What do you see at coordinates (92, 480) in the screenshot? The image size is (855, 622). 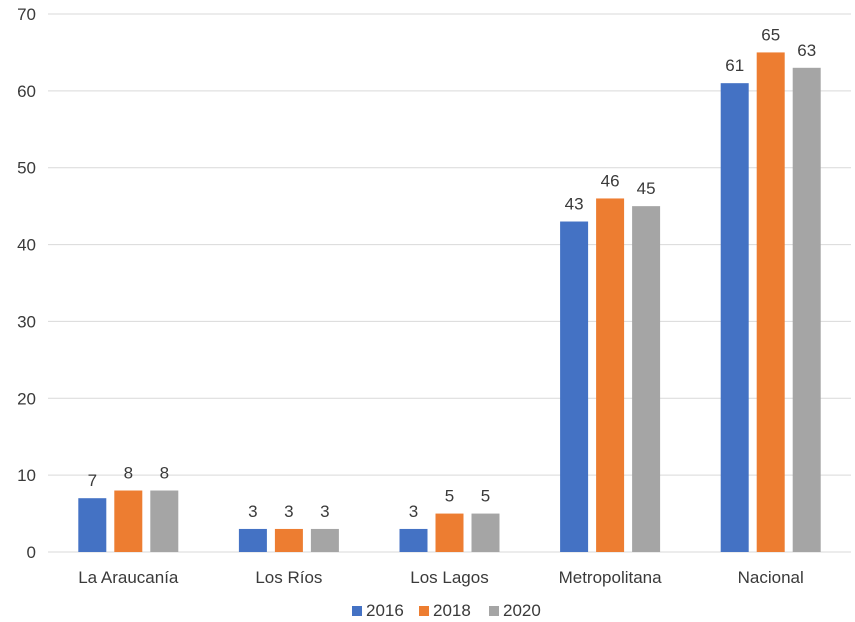 I see `data-label: 7` at bounding box center [92, 480].